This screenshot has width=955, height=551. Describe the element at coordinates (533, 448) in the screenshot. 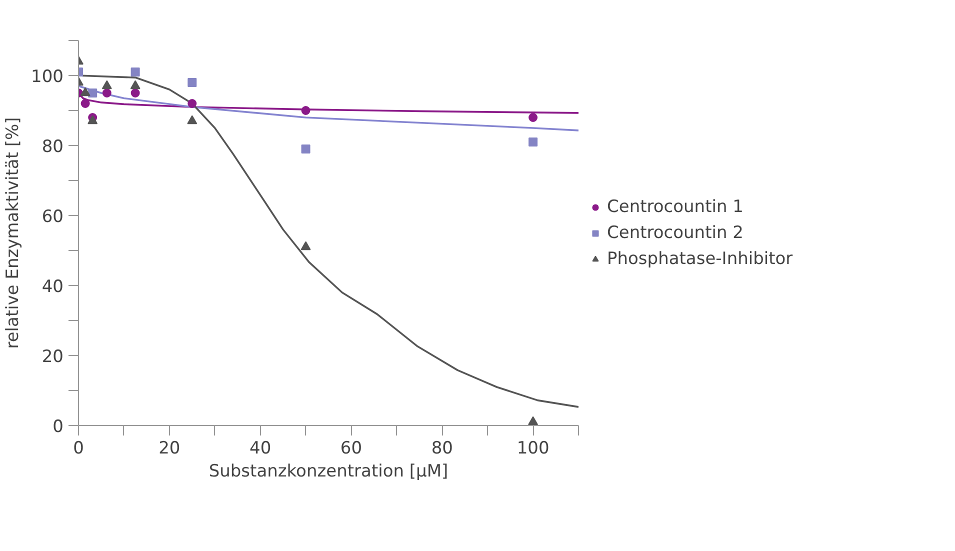

I see `x-tick-label: 100` at that location.